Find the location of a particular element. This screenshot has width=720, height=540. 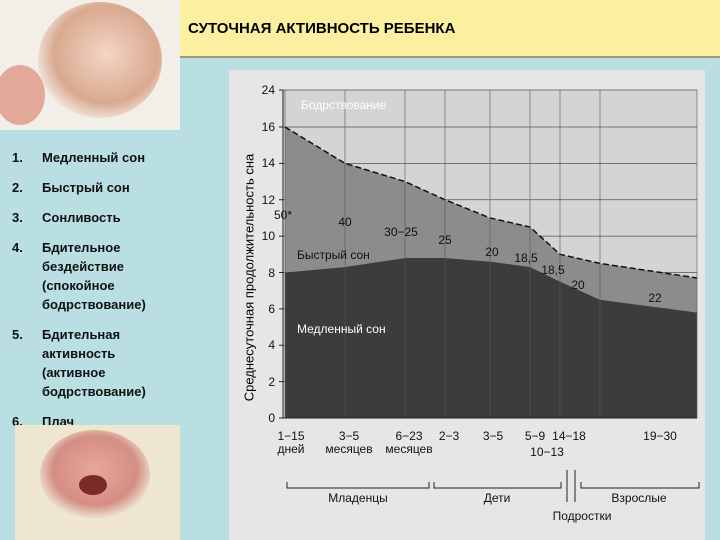

y-axis-label: Среднесуточная продолжительность сна is located at coordinates (249, 277).